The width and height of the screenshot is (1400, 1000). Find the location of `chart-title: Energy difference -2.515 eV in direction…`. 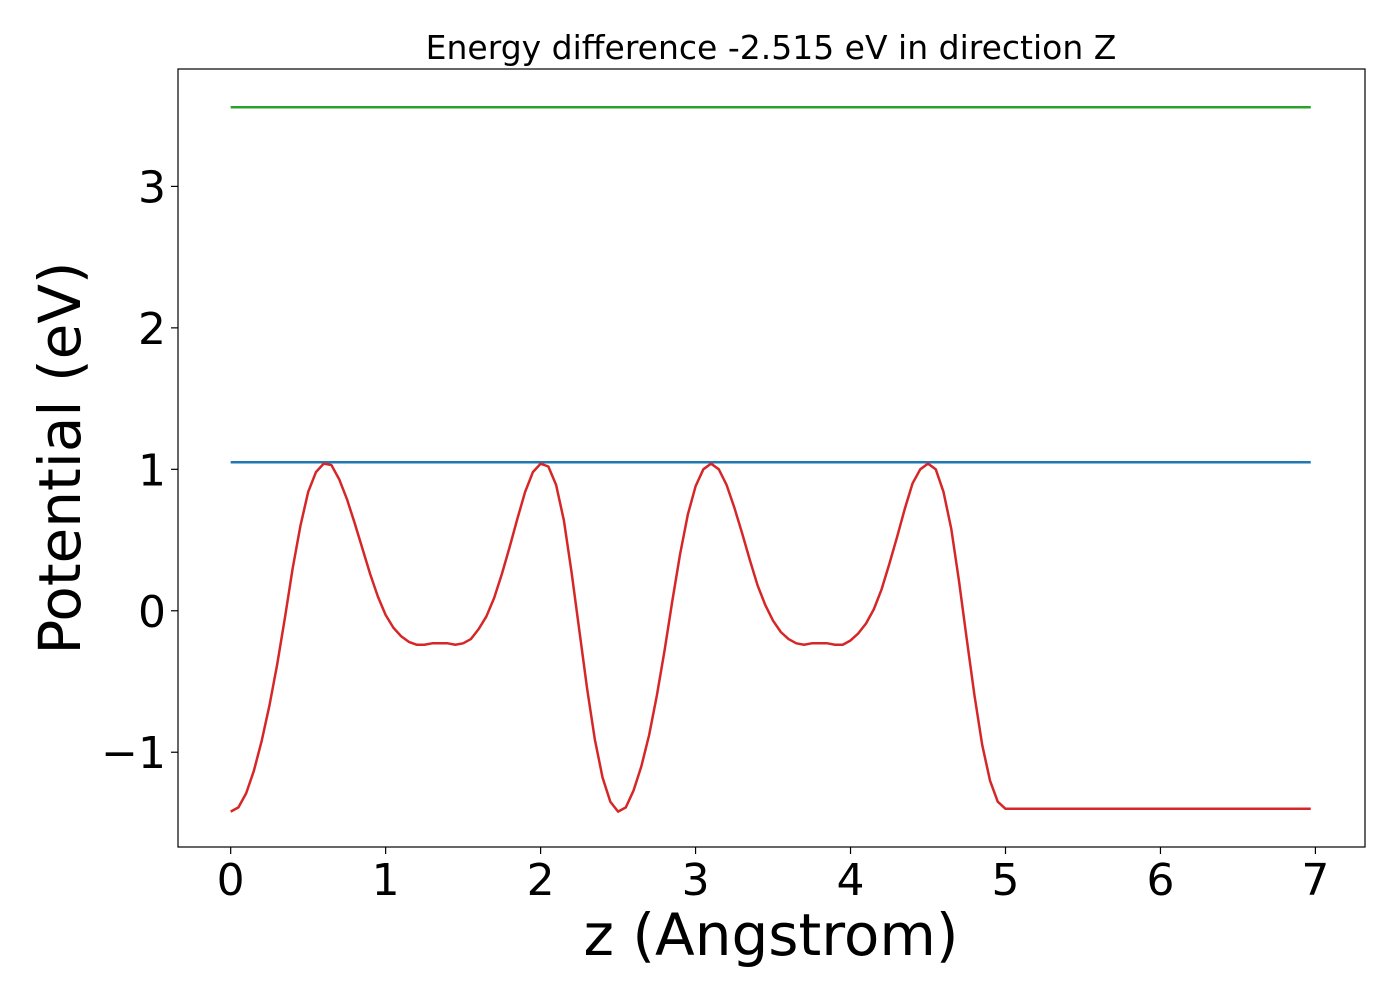

chart-title: Energy difference -2.515 eV in direction… is located at coordinates (771, 47).